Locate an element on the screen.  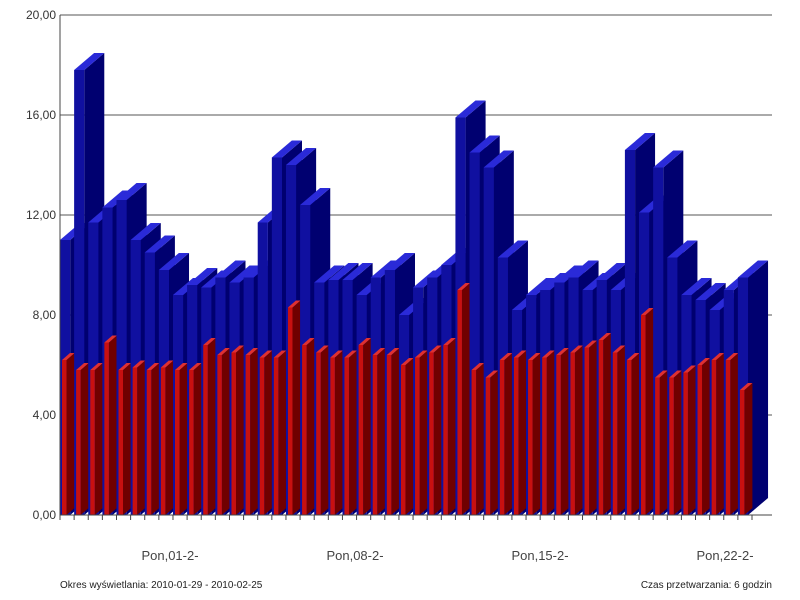
y-tick-label: 4,00 is located at coordinates (45, 415).